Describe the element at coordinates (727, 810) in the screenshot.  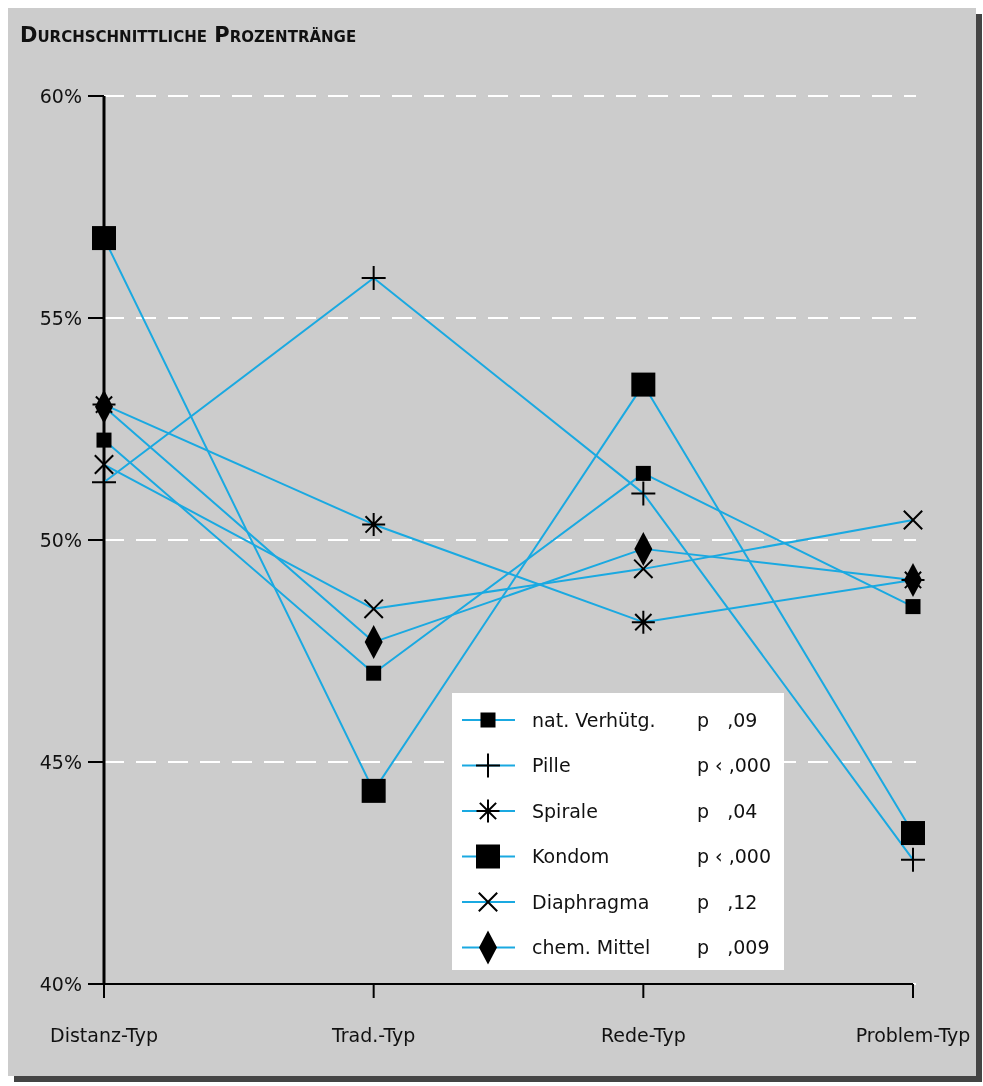
I see `annotation: p ,04` at that location.